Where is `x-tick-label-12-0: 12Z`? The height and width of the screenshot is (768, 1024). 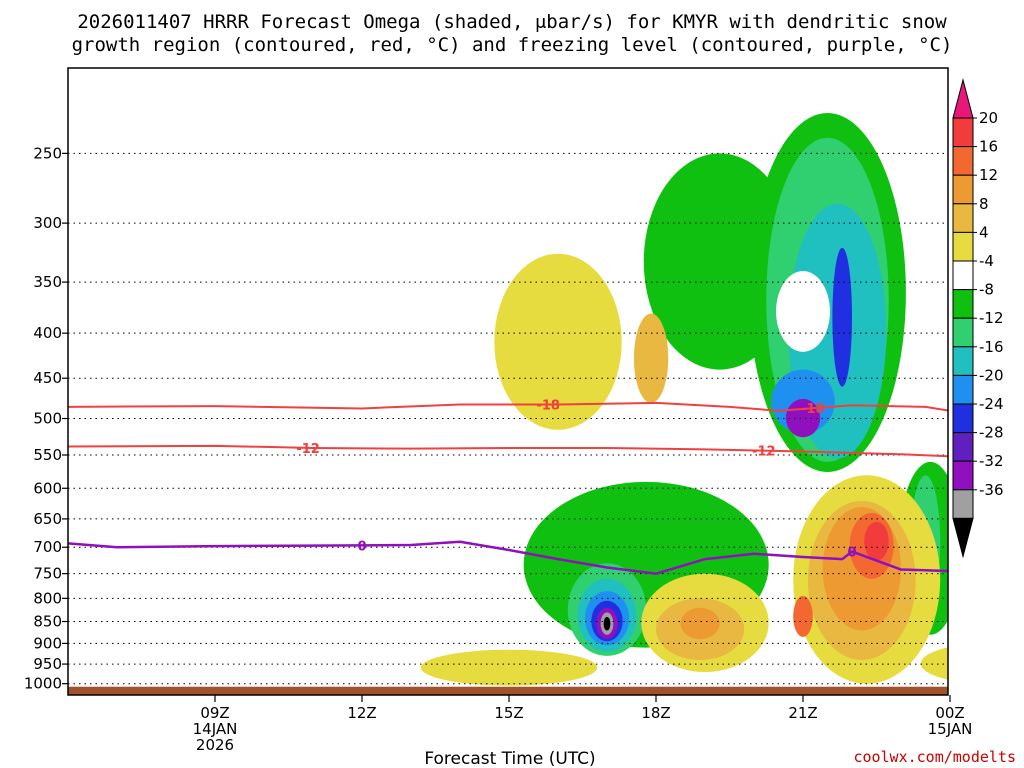
x-tick-label-12-0: 12Z is located at coordinates (361, 713).